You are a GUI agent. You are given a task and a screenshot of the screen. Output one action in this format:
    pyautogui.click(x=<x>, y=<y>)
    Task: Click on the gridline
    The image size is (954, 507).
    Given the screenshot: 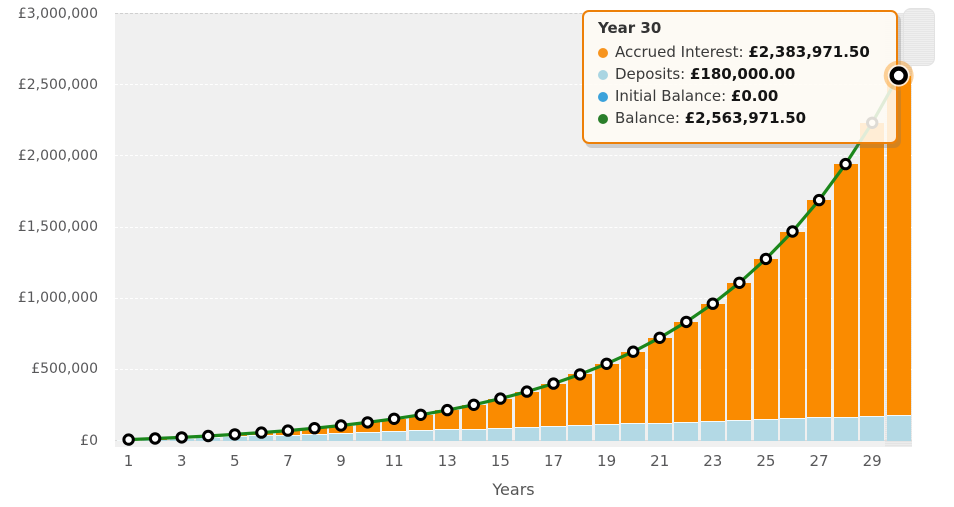 What is the action you would take?
    pyautogui.click(x=513, y=156)
    